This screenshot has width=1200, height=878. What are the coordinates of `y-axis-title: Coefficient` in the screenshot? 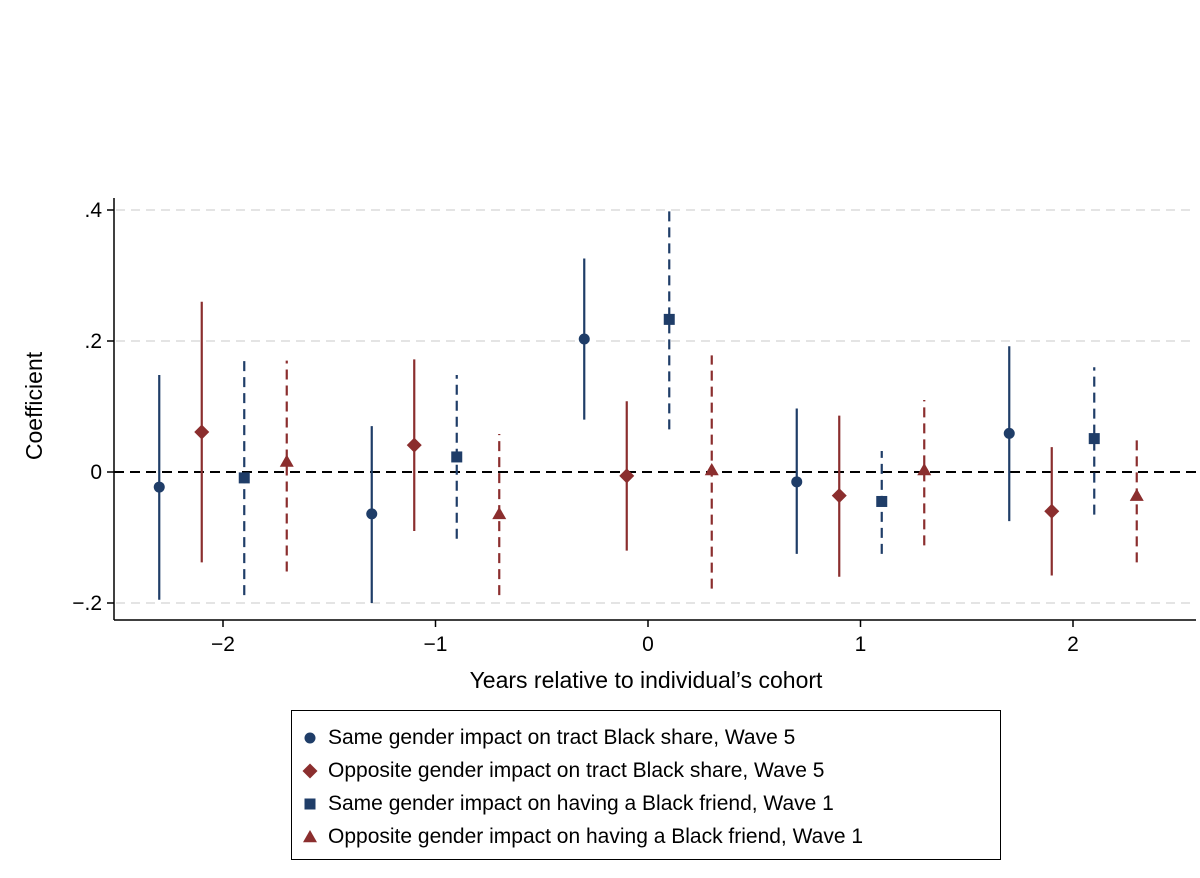 It's located at (34, 405).